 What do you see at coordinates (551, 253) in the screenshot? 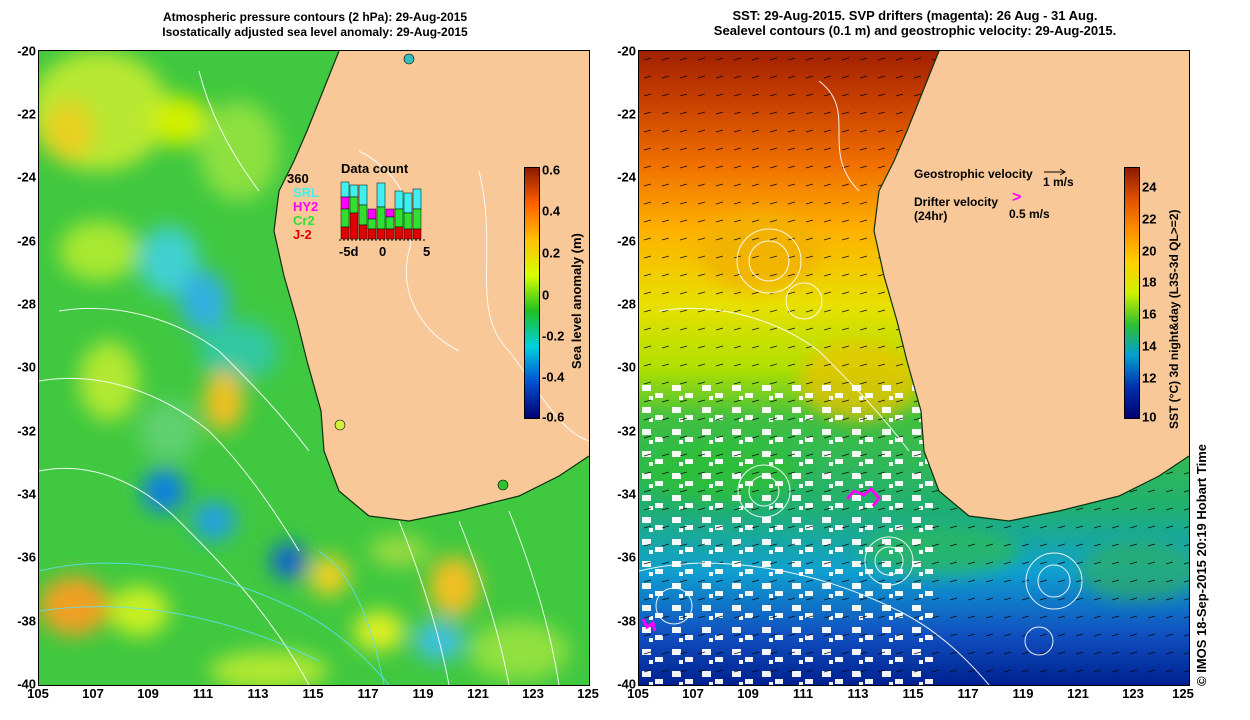
I see `sea-level-colorbar-tick: 0.2` at bounding box center [551, 253].